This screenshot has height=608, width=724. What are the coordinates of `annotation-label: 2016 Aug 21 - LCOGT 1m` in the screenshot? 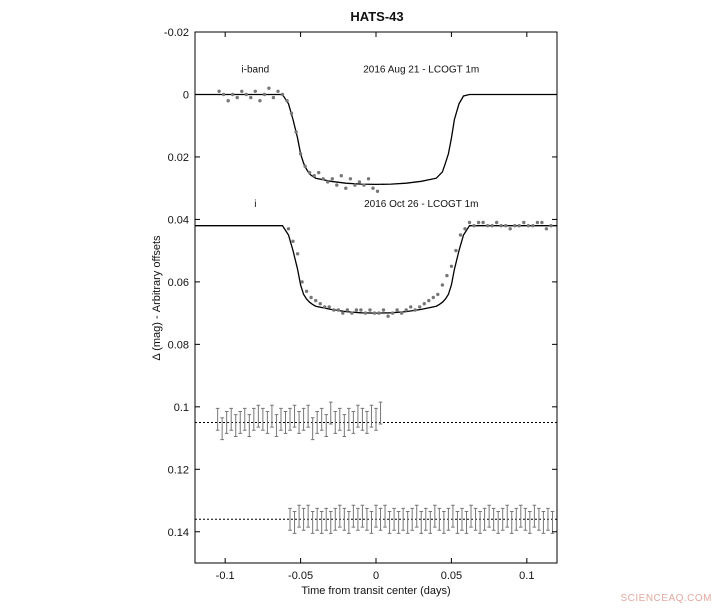 It's located at (421, 70).